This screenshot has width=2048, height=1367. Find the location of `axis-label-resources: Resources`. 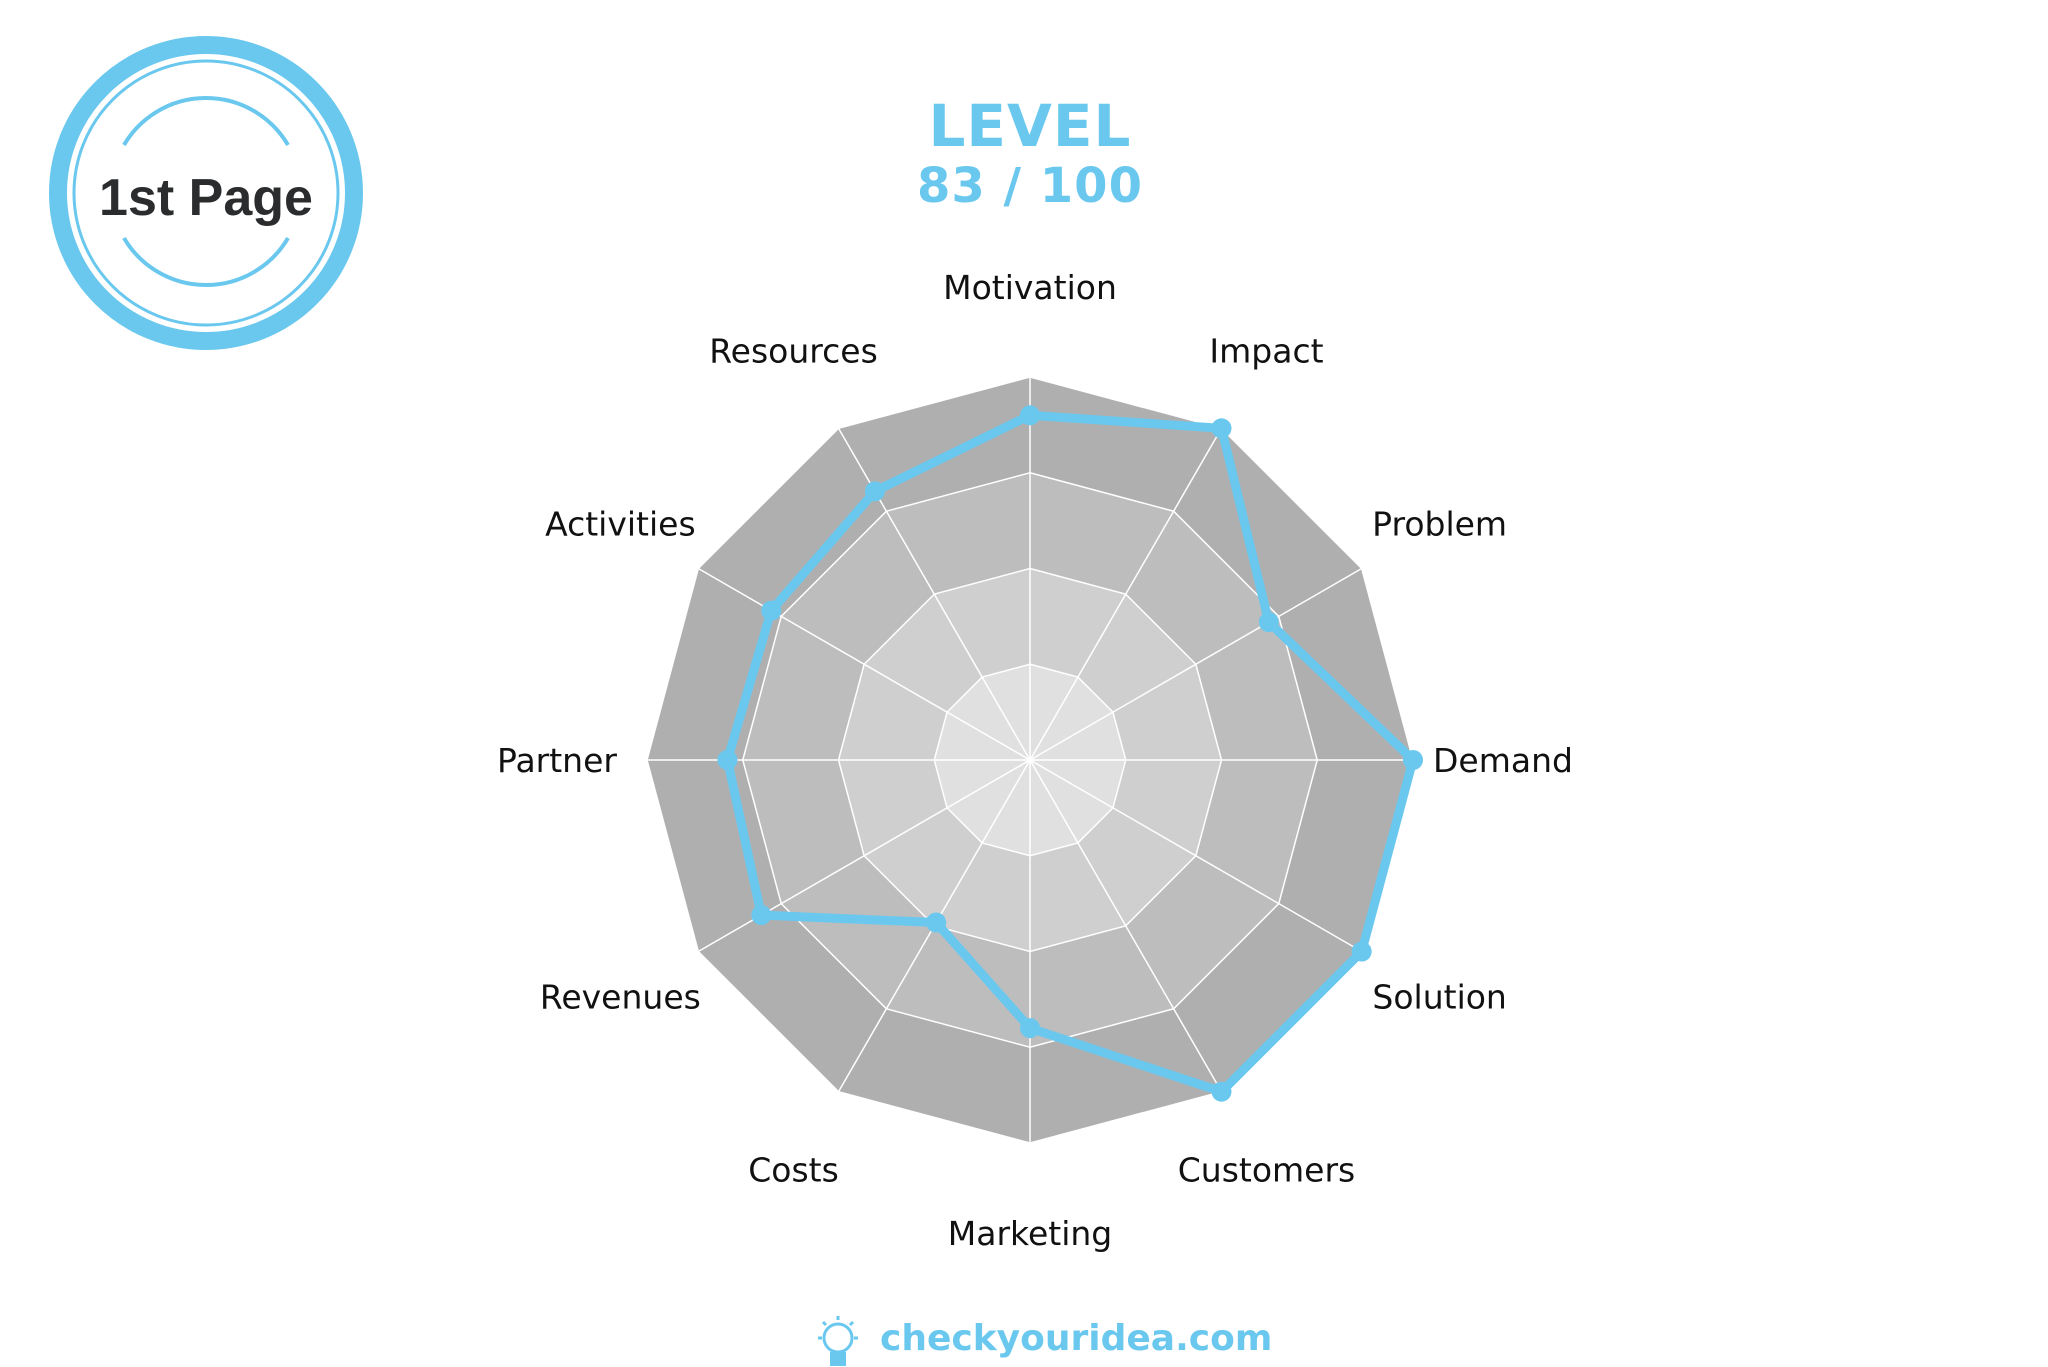

axis-label-resources: Resources is located at coordinates (793, 350).